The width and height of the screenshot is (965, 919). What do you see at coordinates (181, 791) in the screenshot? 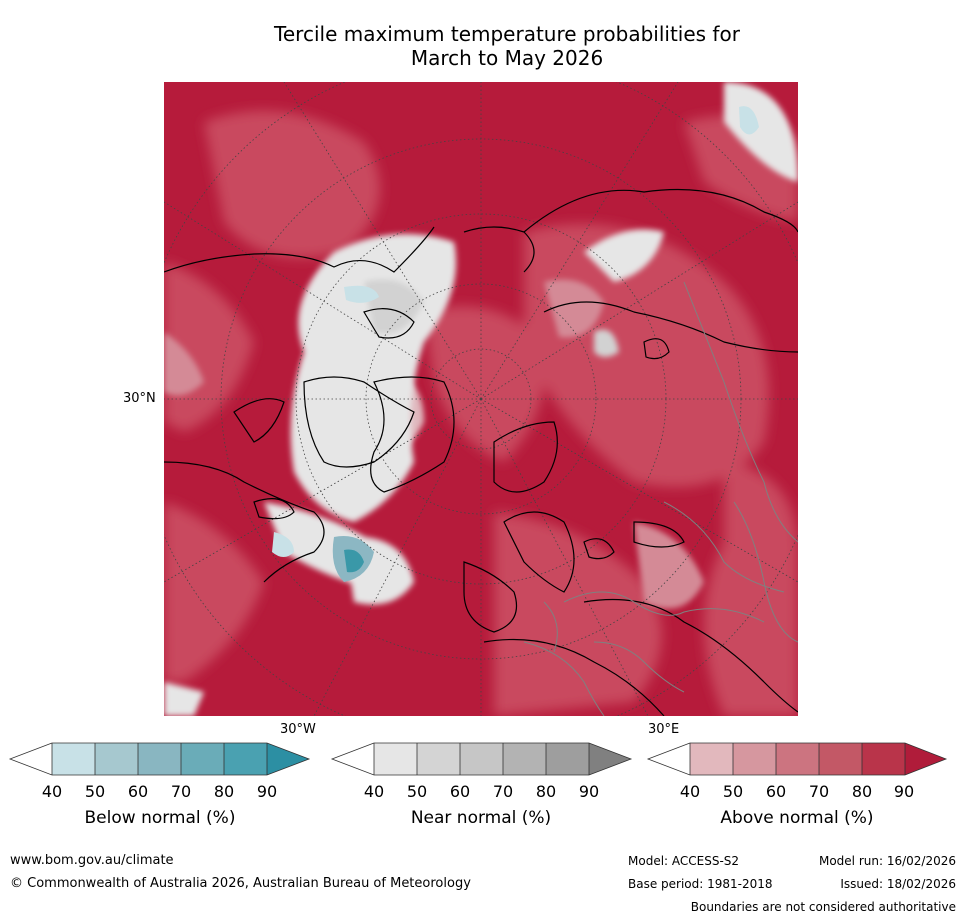
I see `cb0-tick-70: 70` at bounding box center [181, 791].